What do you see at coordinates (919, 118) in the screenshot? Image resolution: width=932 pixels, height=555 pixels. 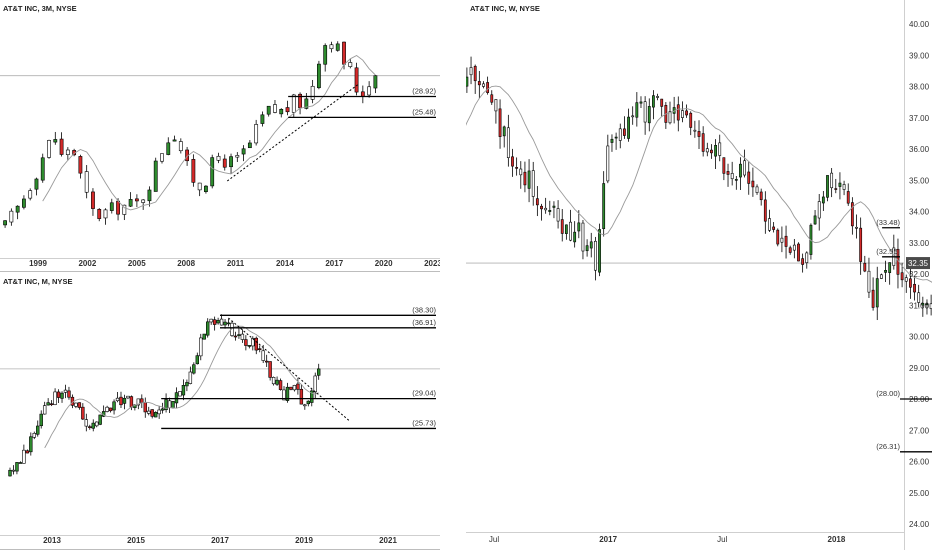 I see `y-tick-label: 37.00` at bounding box center [919, 118].